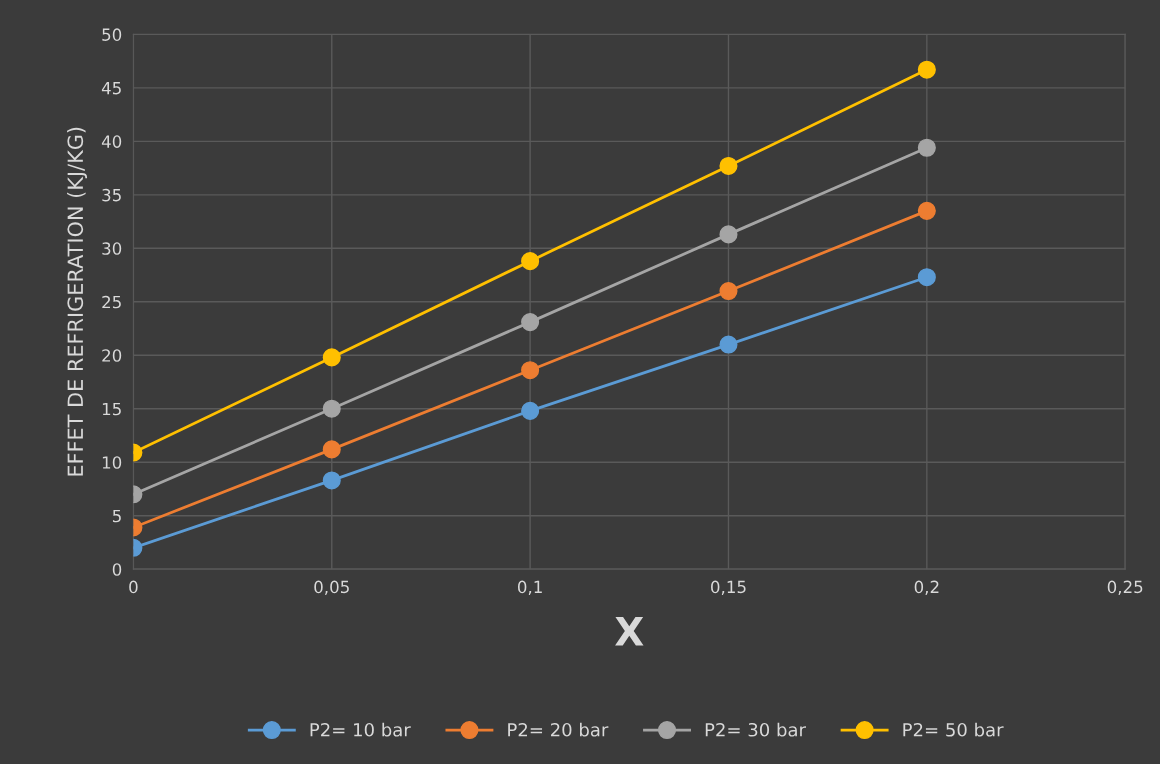  Describe the element at coordinates (360, 729) in the screenshot. I see `legend-label: P2= 10 bar` at that location.